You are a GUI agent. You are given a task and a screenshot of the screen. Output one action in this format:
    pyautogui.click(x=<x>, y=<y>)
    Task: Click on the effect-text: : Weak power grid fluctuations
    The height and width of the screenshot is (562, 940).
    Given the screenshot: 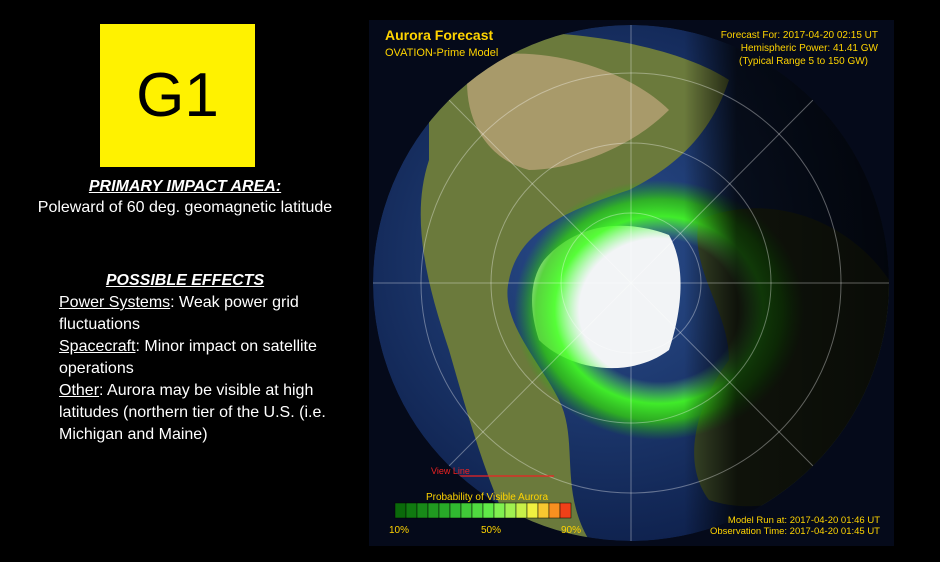 What is the action you would take?
    pyautogui.click(x=179, y=313)
    